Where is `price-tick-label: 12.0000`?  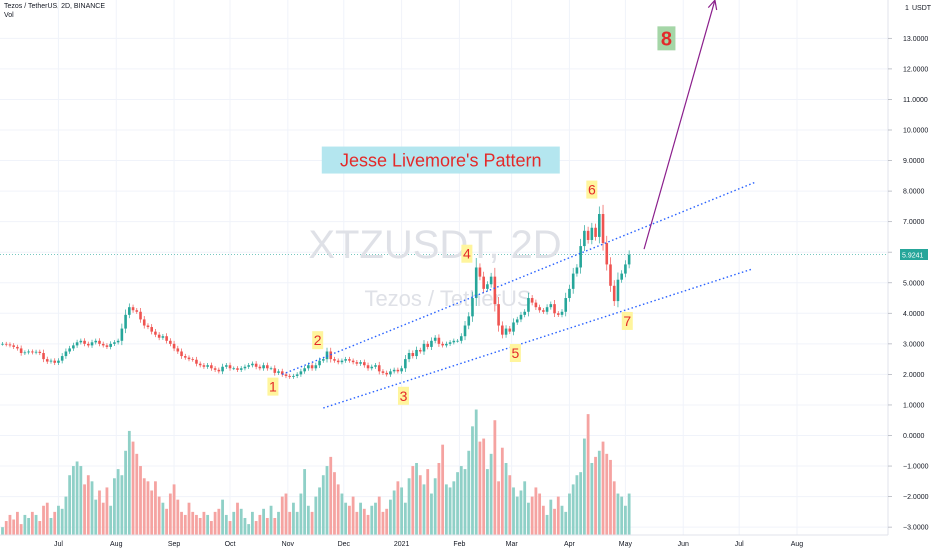 price-tick-label: 12.0000 is located at coordinates (915, 69).